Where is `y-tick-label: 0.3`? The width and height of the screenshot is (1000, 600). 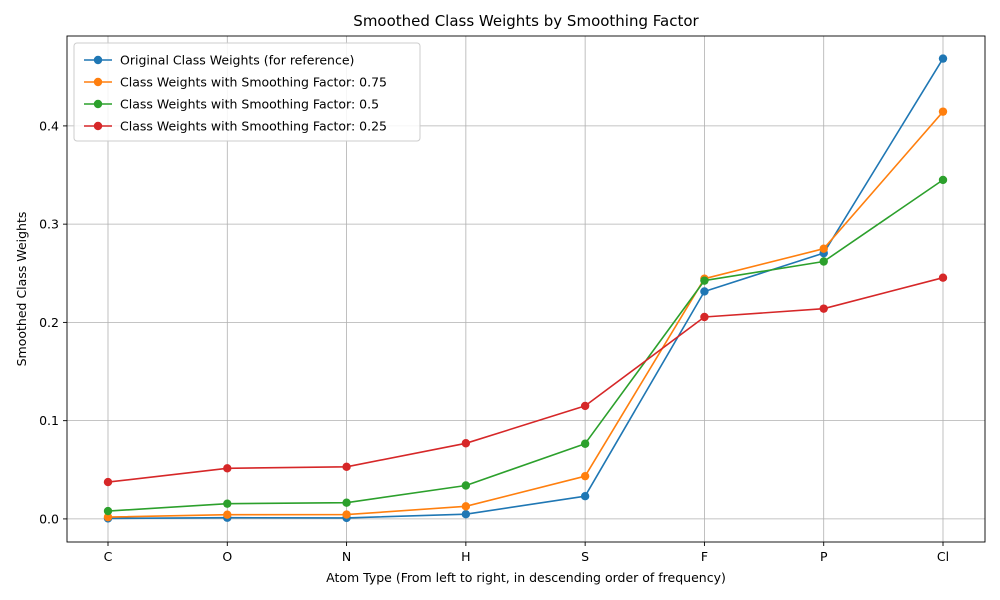
y-tick-label: 0.3 is located at coordinates (49, 224).